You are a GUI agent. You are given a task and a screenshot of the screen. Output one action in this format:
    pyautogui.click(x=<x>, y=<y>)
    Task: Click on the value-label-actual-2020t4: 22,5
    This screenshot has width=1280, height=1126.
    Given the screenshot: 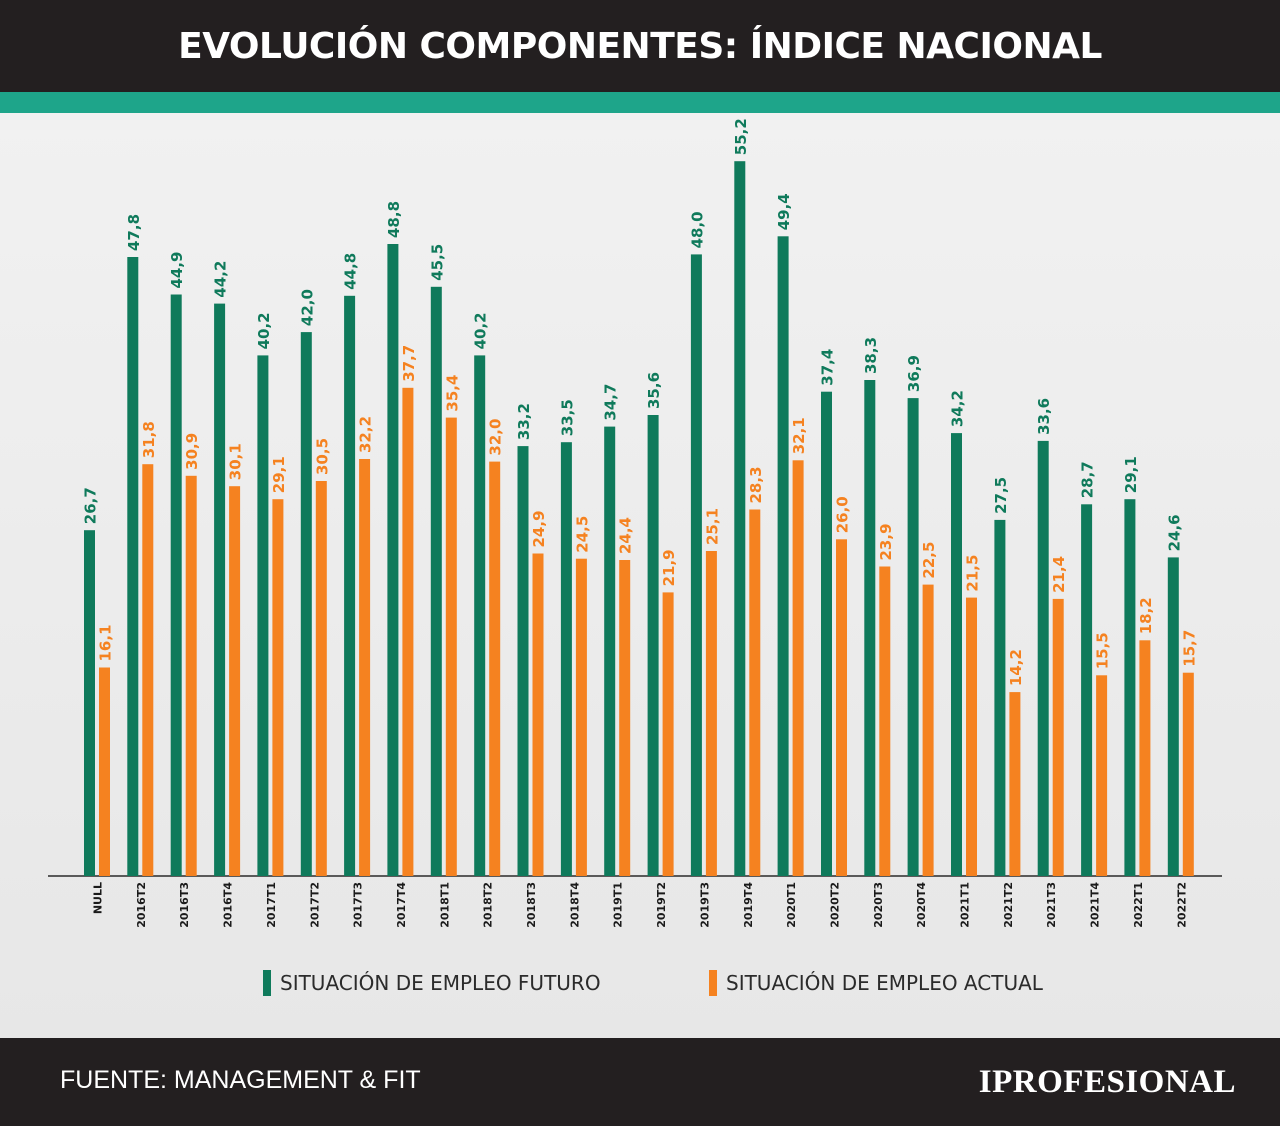 What is the action you would take?
    pyautogui.click(x=929, y=560)
    